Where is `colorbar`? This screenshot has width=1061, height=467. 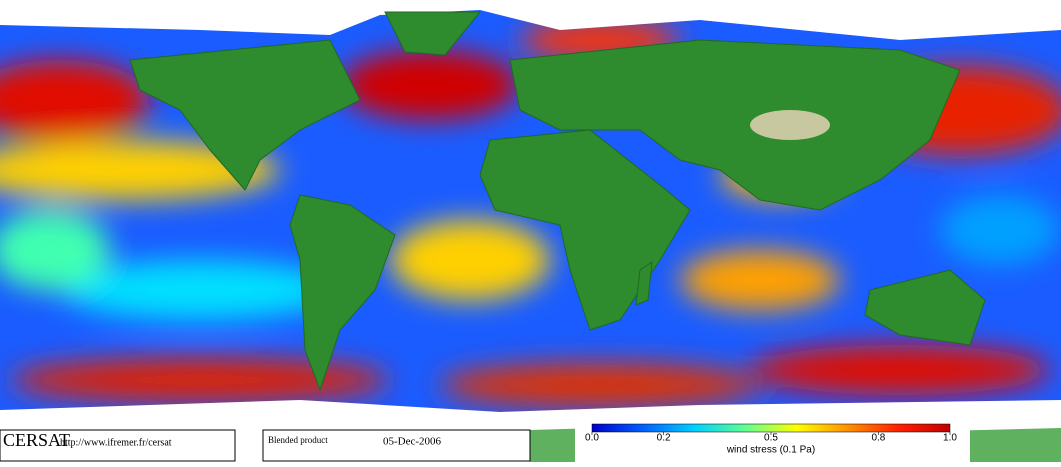
colorbar is located at coordinates (771, 428).